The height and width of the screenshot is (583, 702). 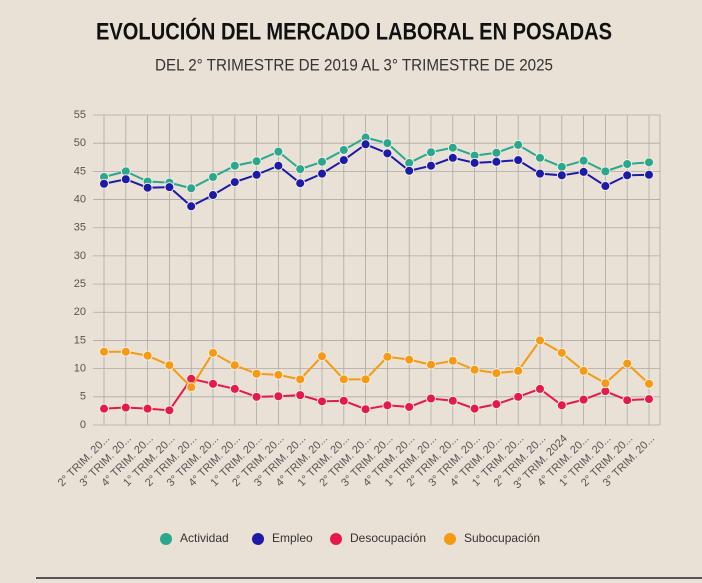 I want to click on y-tick-label: 45, so click(x=80, y=171).